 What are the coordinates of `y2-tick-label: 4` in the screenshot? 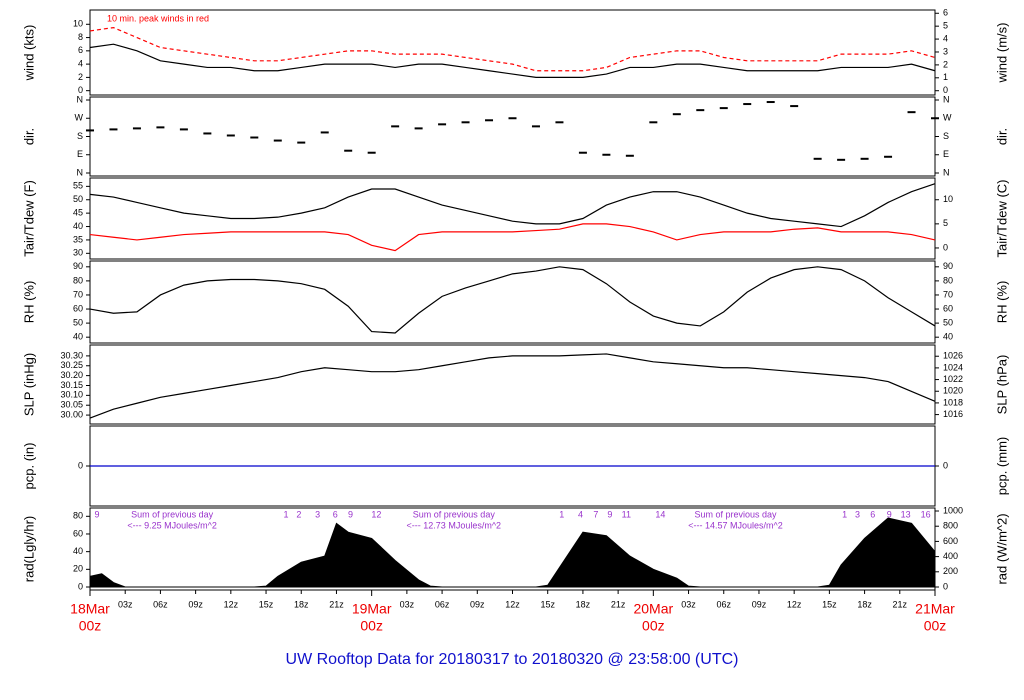 It's located at (945, 38).